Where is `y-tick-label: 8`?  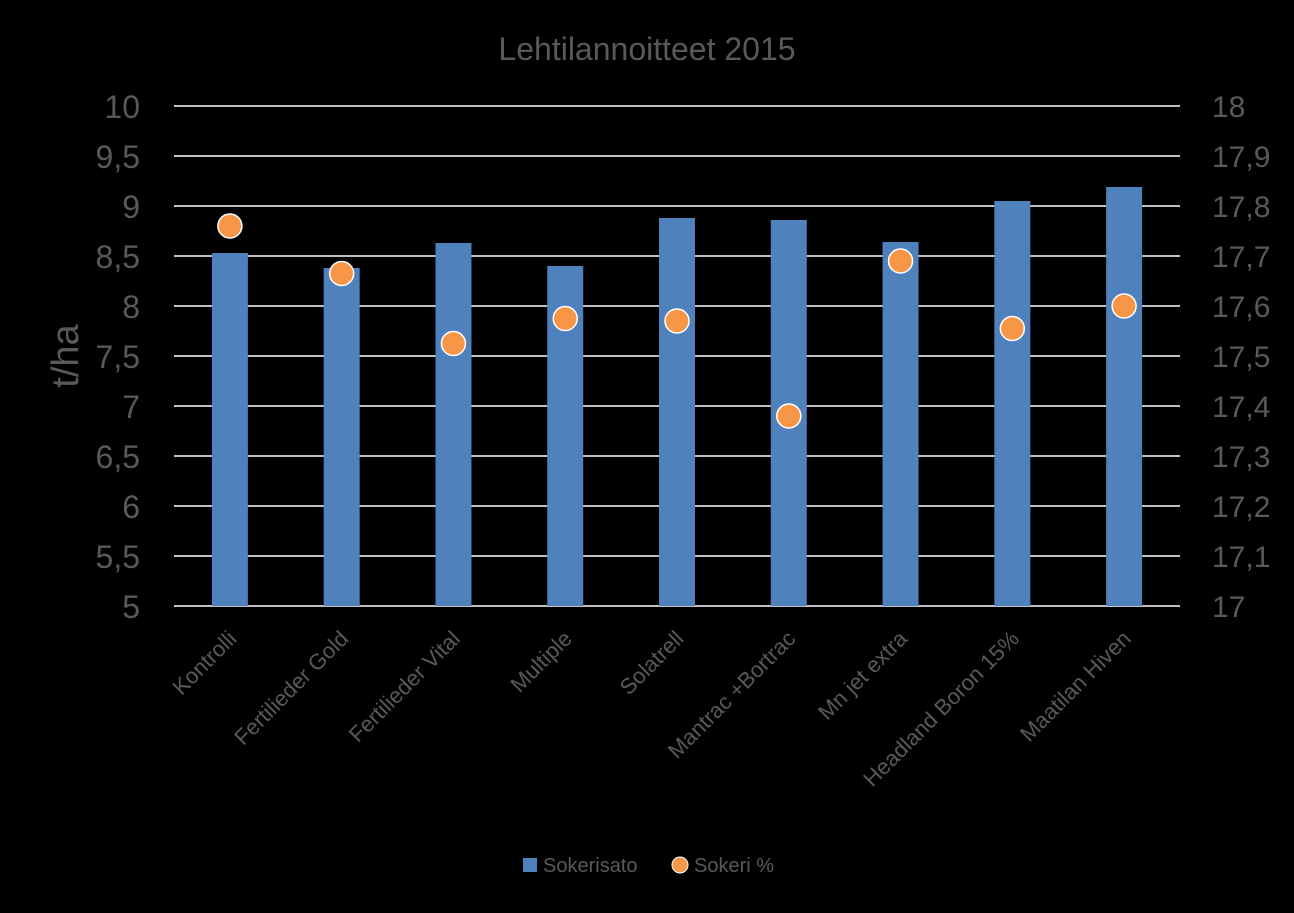
y-tick-label: 8 is located at coordinates (131, 307).